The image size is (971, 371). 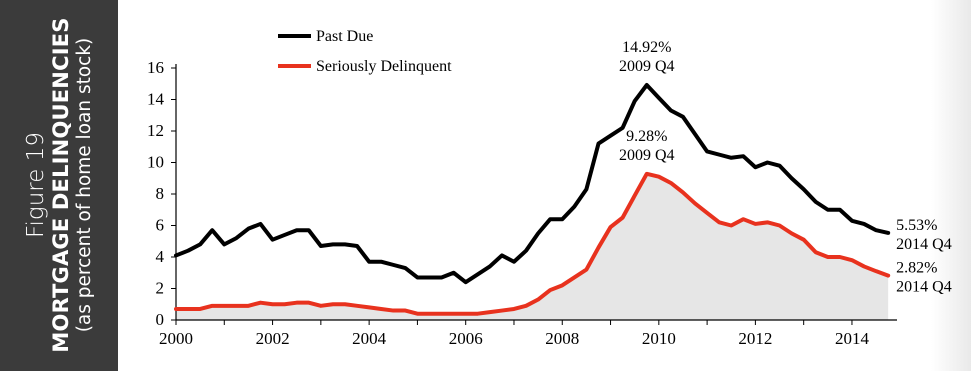 What do you see at coordinates (160, 288) in the screenshot?
I see `y-tick-label: 2` at bounding box center [160, 288].